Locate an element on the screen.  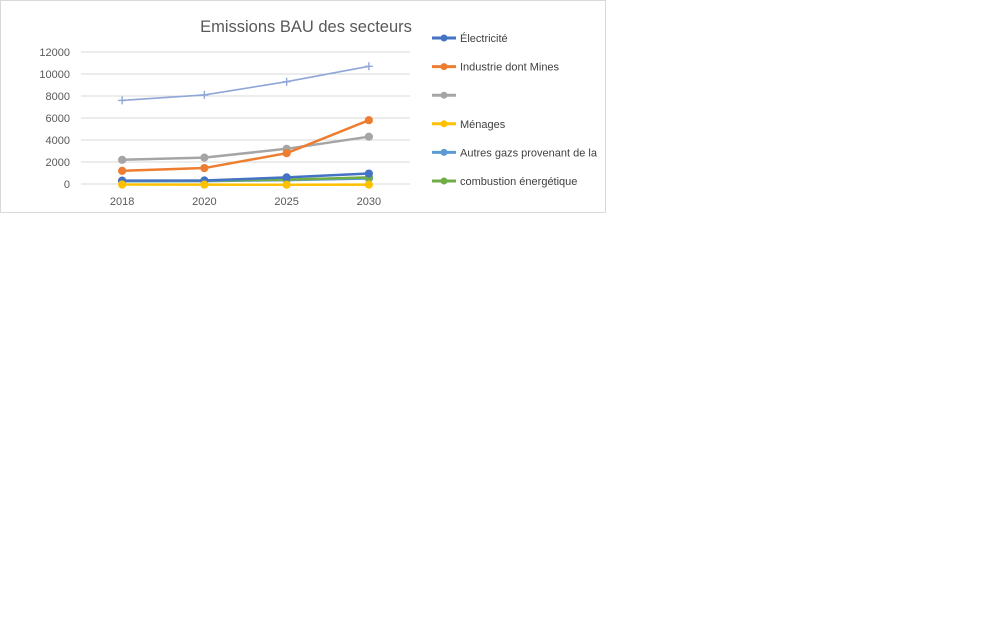
y-tick-label: 0 is located at coordinates (67, 185).